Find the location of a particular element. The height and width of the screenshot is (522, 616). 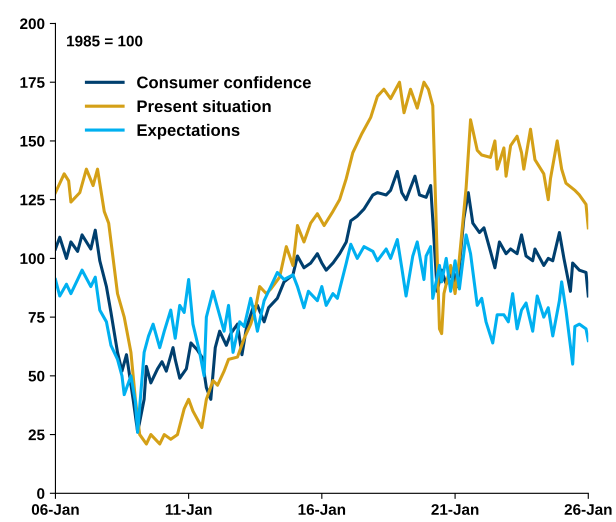

y-tick-label: 125 is located at coordinates (32, 200).